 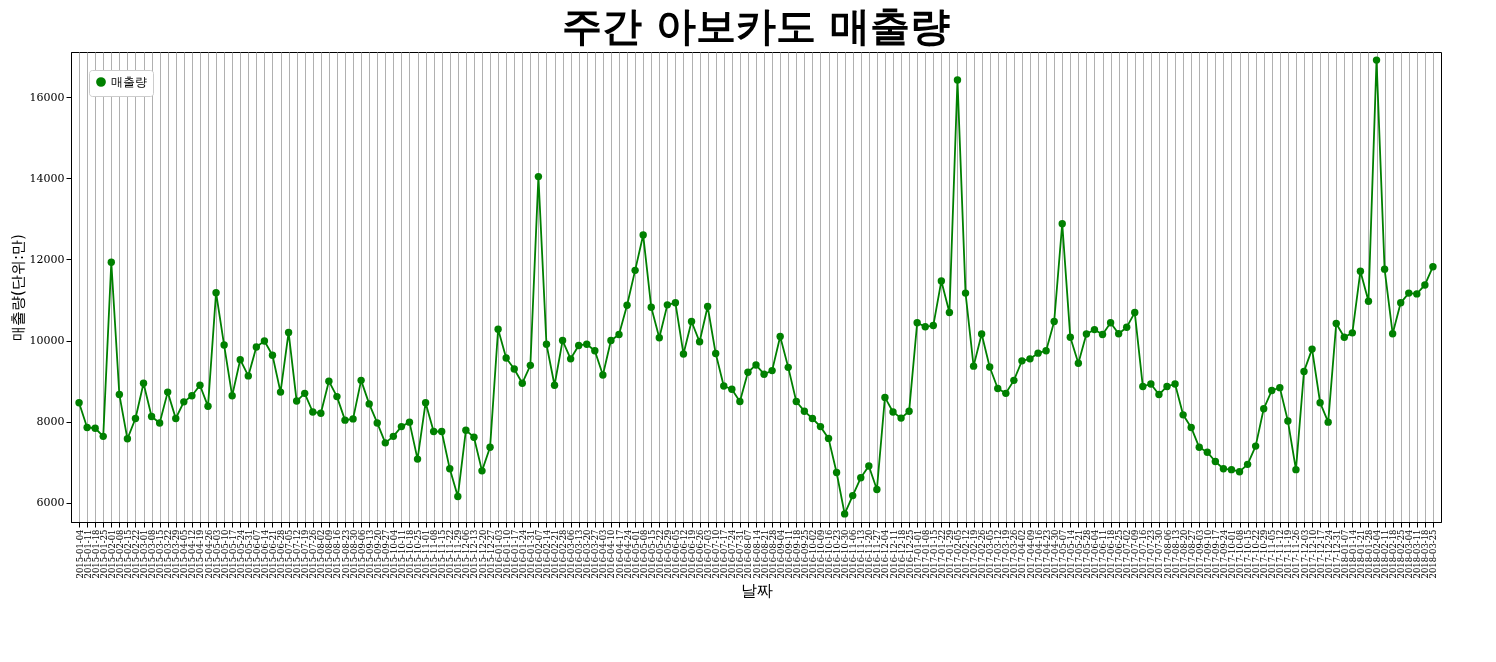 What do you see at coordinates (79, 554) in the screenshot?
I see `x-tick-label: 2015-01-04` at bounding box center [79, 554].